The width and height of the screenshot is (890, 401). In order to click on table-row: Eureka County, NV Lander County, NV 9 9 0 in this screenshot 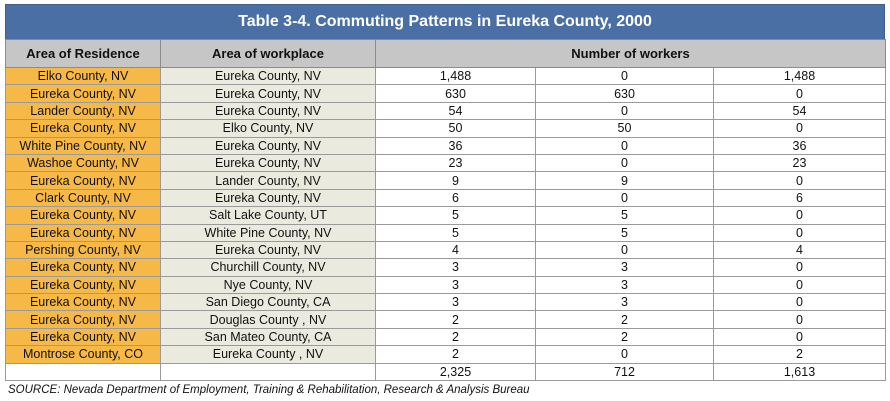, I will do `click(445, 180)`.